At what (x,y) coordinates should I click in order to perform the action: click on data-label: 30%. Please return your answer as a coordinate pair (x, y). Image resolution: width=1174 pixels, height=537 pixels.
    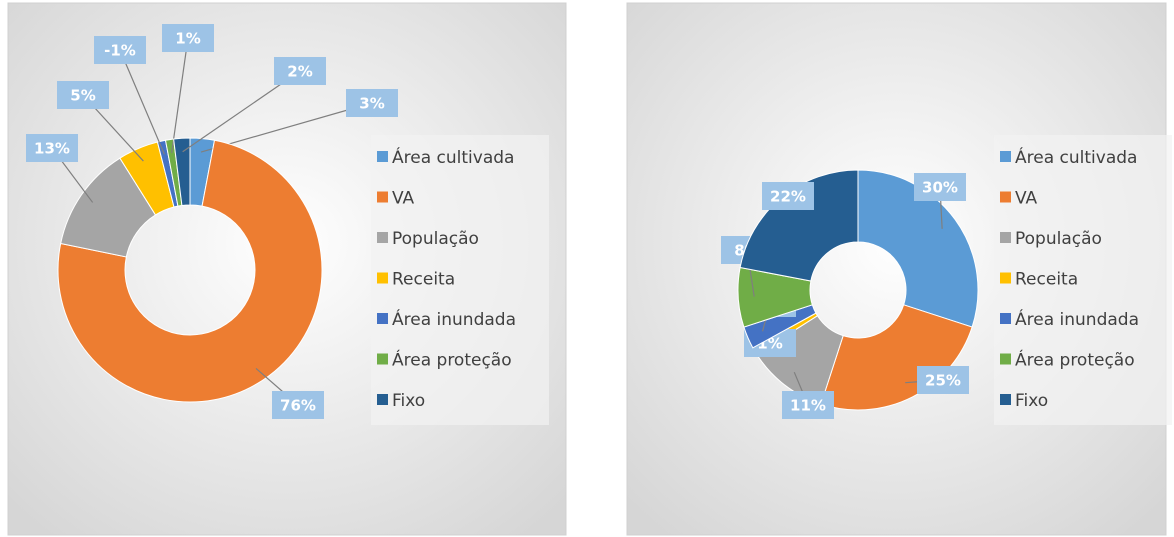
    Looking at the image, I should click on (940, 188).